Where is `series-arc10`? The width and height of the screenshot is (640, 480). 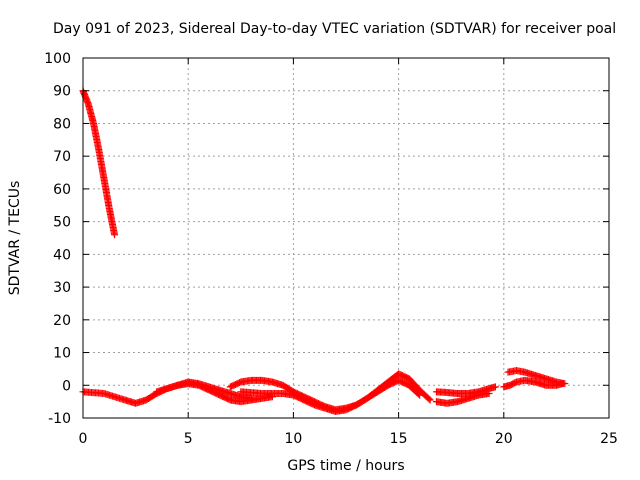
series-arc10 is located at coordinates (536, 377).